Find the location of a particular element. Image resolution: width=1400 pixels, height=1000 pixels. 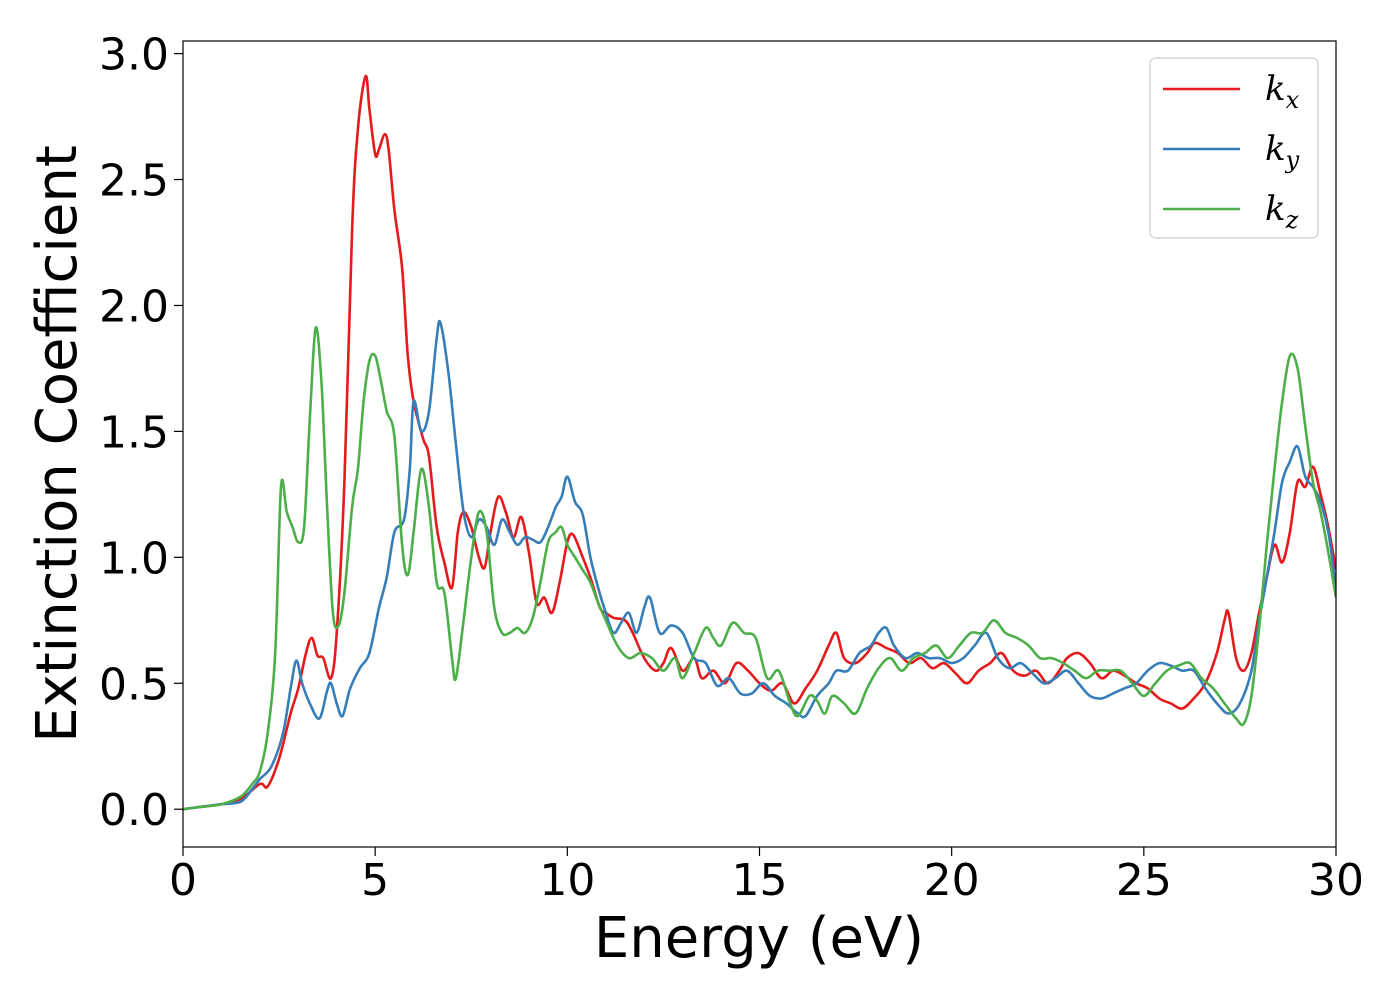

x-tick-label: 15 is located at coordinates (760, 880).